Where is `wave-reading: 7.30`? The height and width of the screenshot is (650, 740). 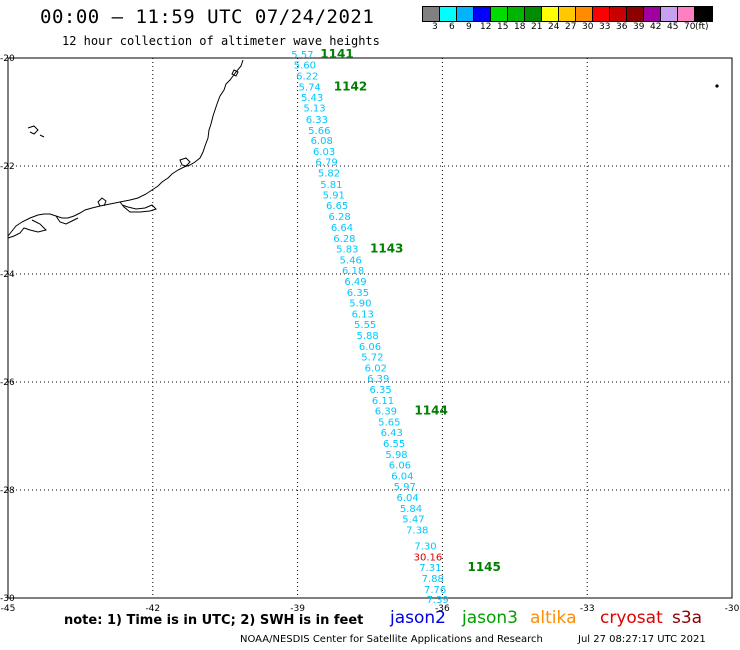
wave-reading: 7.30 is located at coordinates (425, 547).